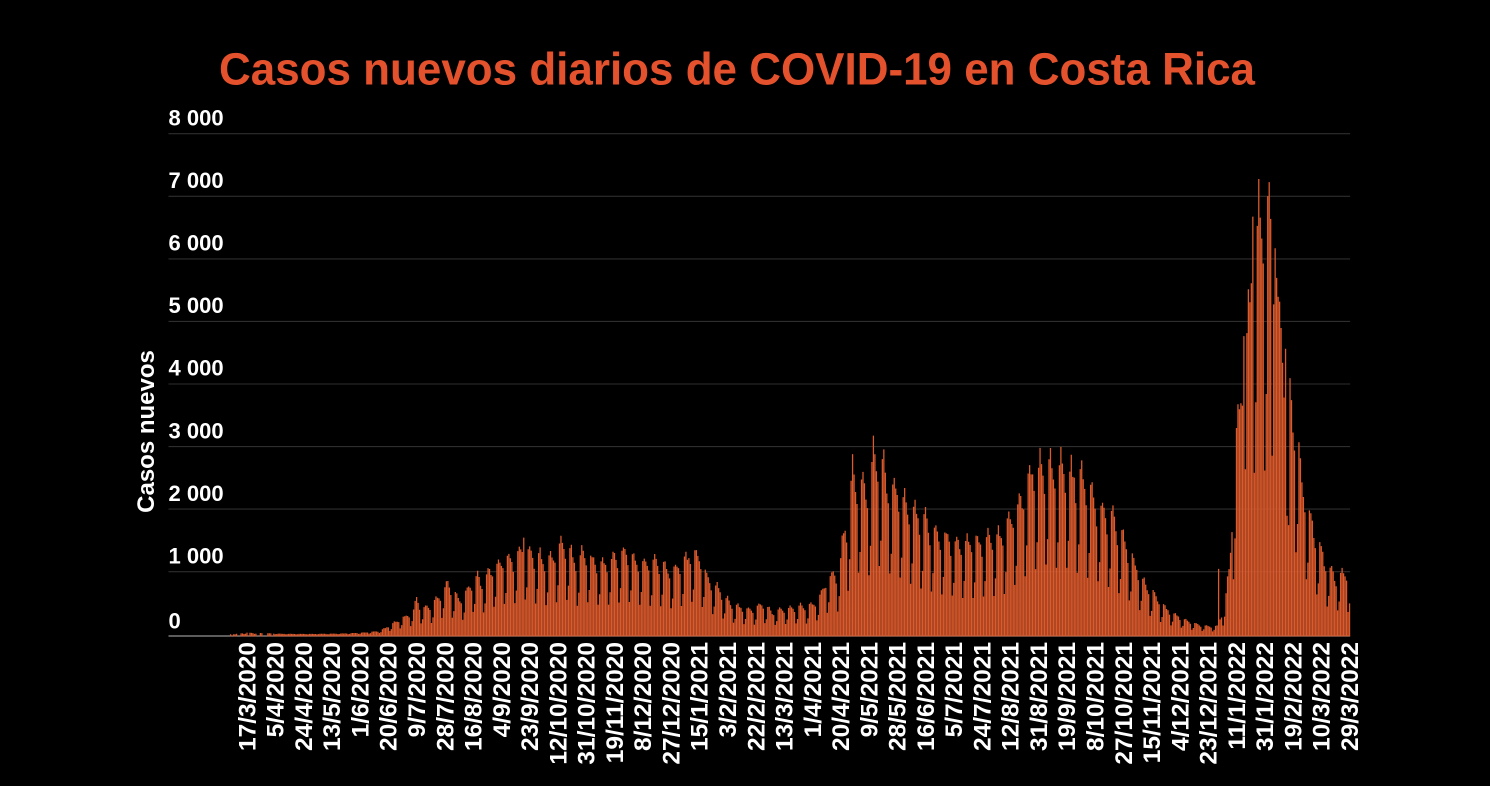 The height and width of the screenshot is (786, 1490). I want to click on svg-text: 19/2/2022, so click(1293, 696).